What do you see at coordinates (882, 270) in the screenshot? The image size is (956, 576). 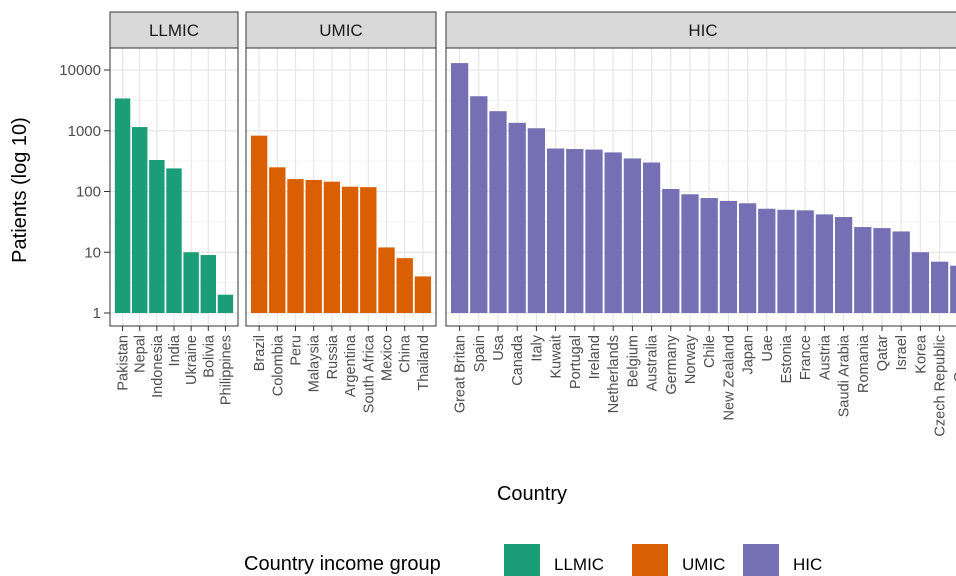 I see `bar-qatar` at bounding box center [882, 270].